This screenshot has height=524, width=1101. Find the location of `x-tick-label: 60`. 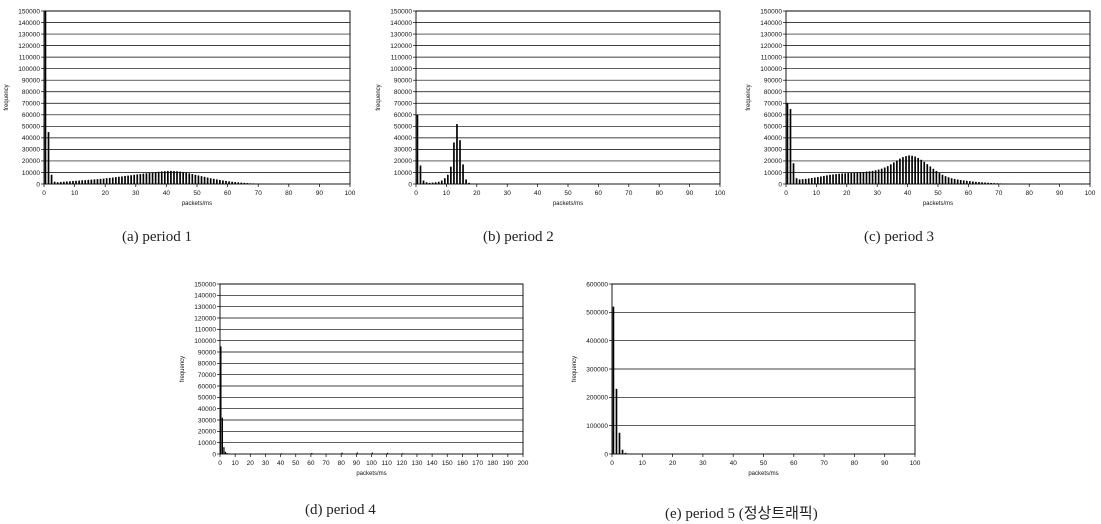

x-tick-label: 60 is located at coordinates (311, 463).